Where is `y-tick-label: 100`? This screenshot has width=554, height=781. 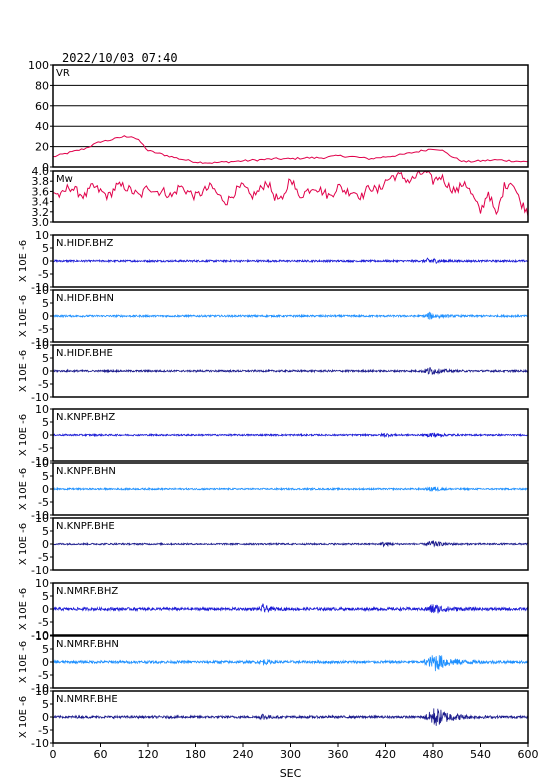
y-tick-label: 100 is located at coordinates (38, 65).